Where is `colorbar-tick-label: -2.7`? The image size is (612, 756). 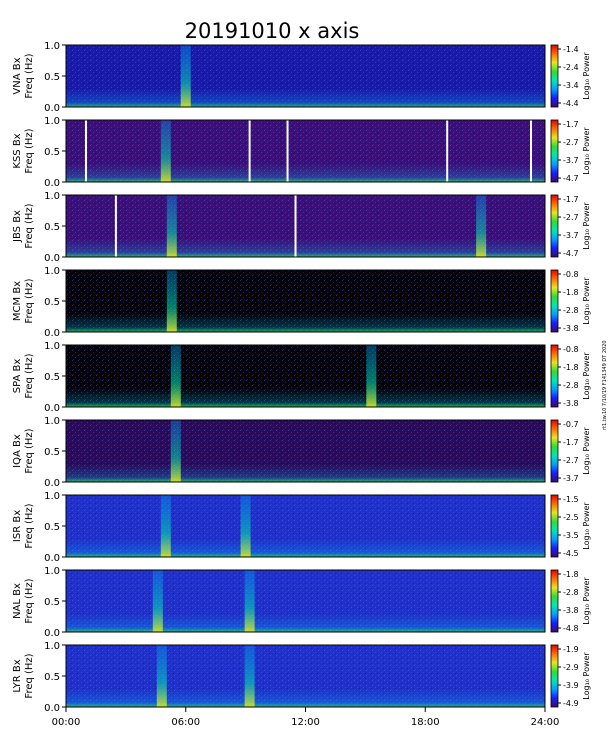 colorbar-tick-label: -2.7 is located at coordinates (571, 460).